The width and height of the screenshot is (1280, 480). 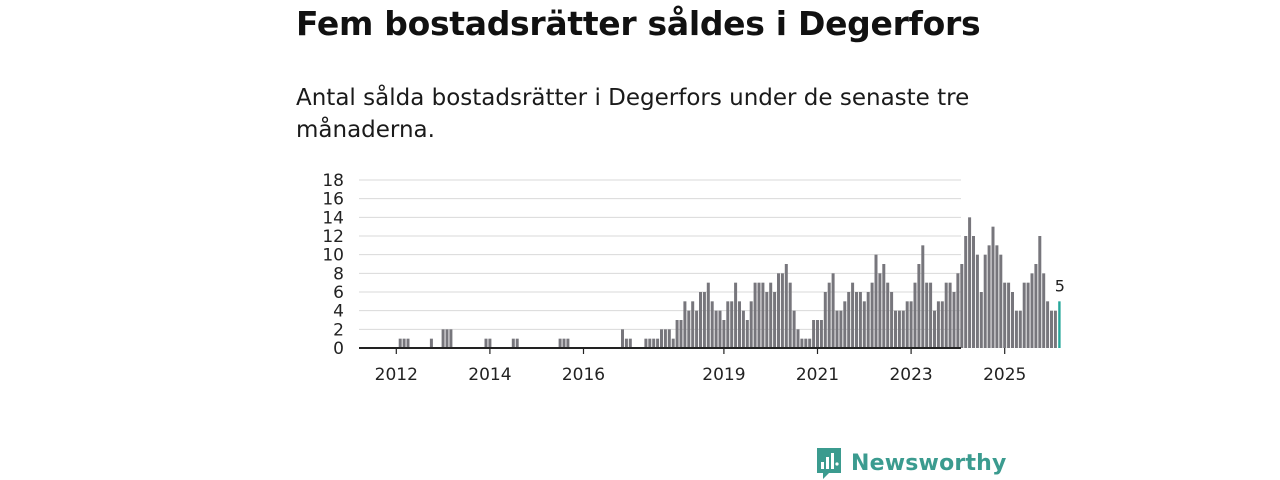 What do you see at coordinates (338, 293) in the screenshot?
I see `y-tick-label: 6` at bounding box center [338, 293].